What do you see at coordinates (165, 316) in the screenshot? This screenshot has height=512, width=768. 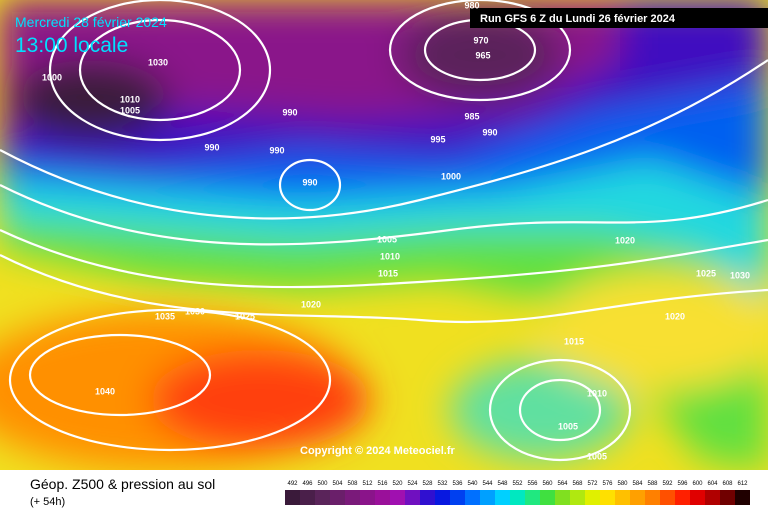 I see `isobar-label: 1035` at bounding box center [165, 316].